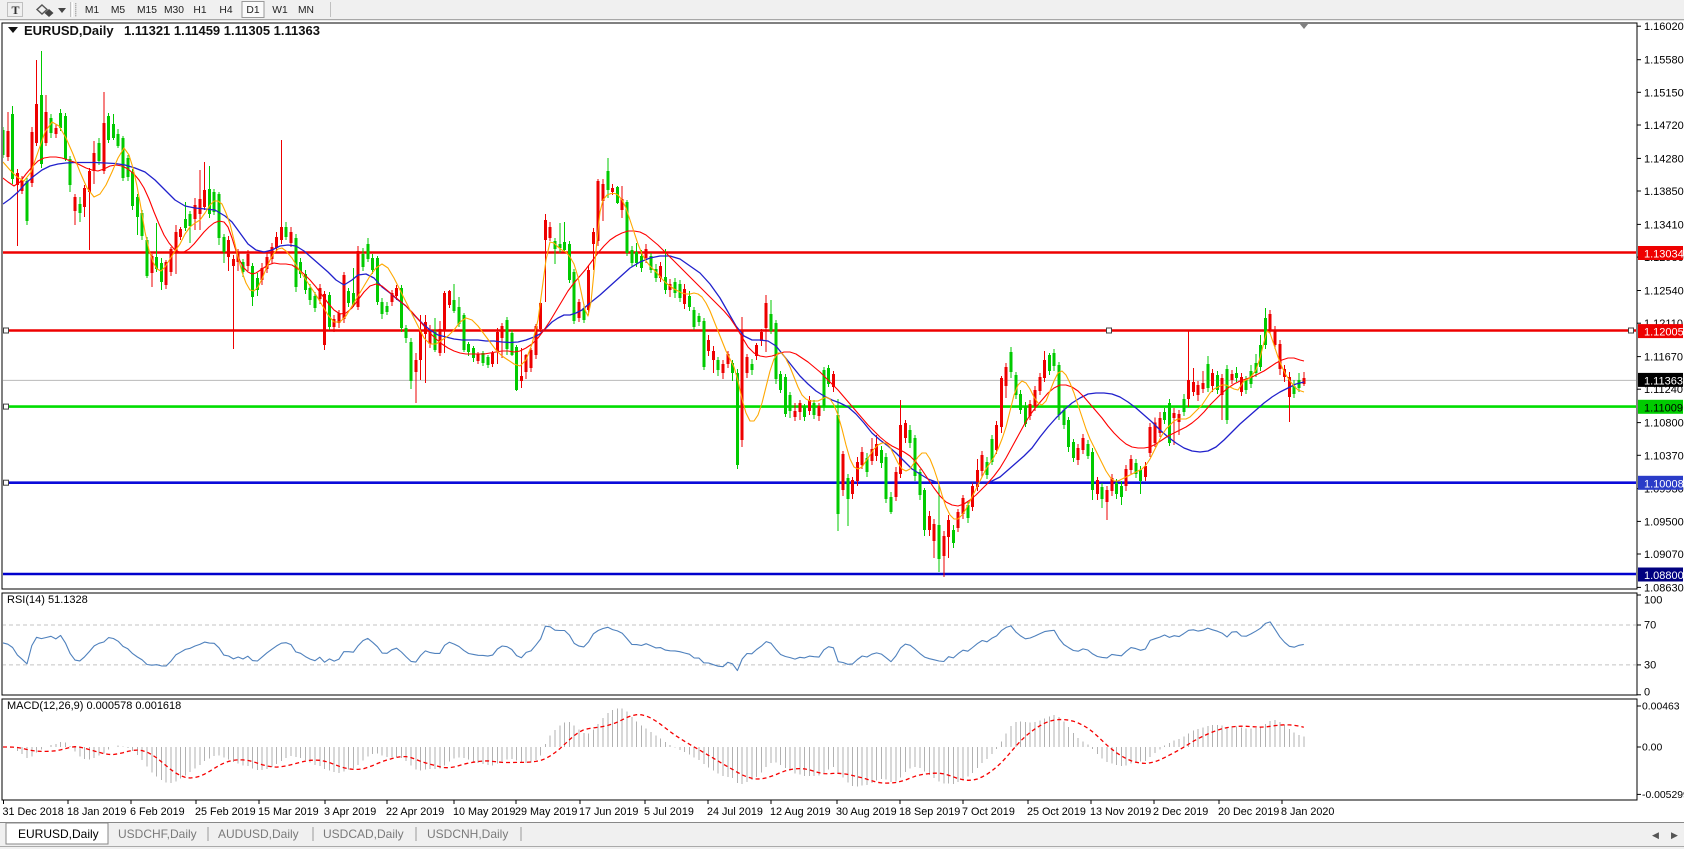 The height and width of the screenshot is (849, 1684). Describe the element at coordinates (157, 834) in the screenshot. I see `svg-text: USDCHF,Daily` at that location.